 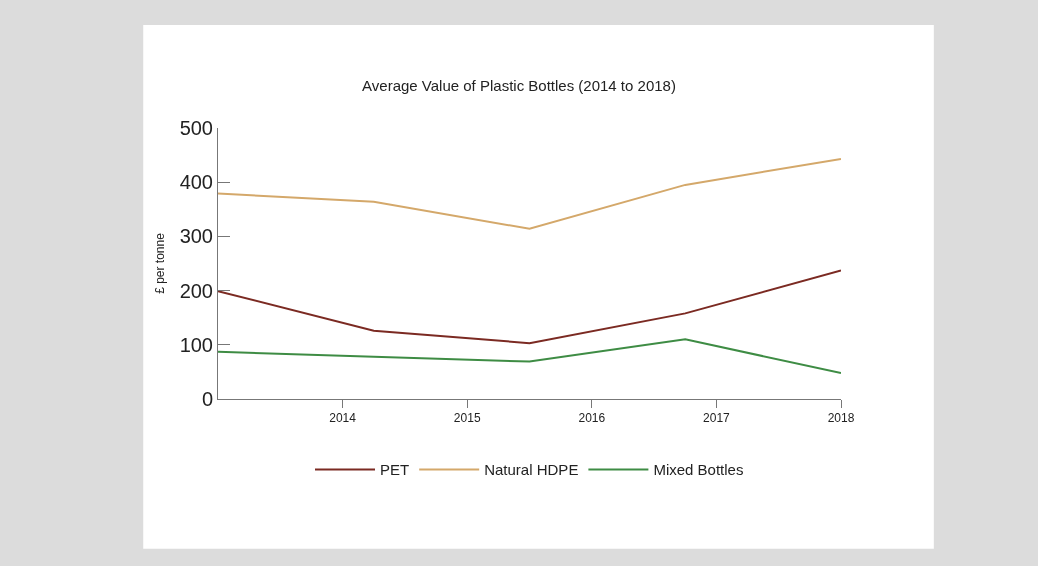 I want to click on x-tick-label: 2017, so click(x=717, y=418).